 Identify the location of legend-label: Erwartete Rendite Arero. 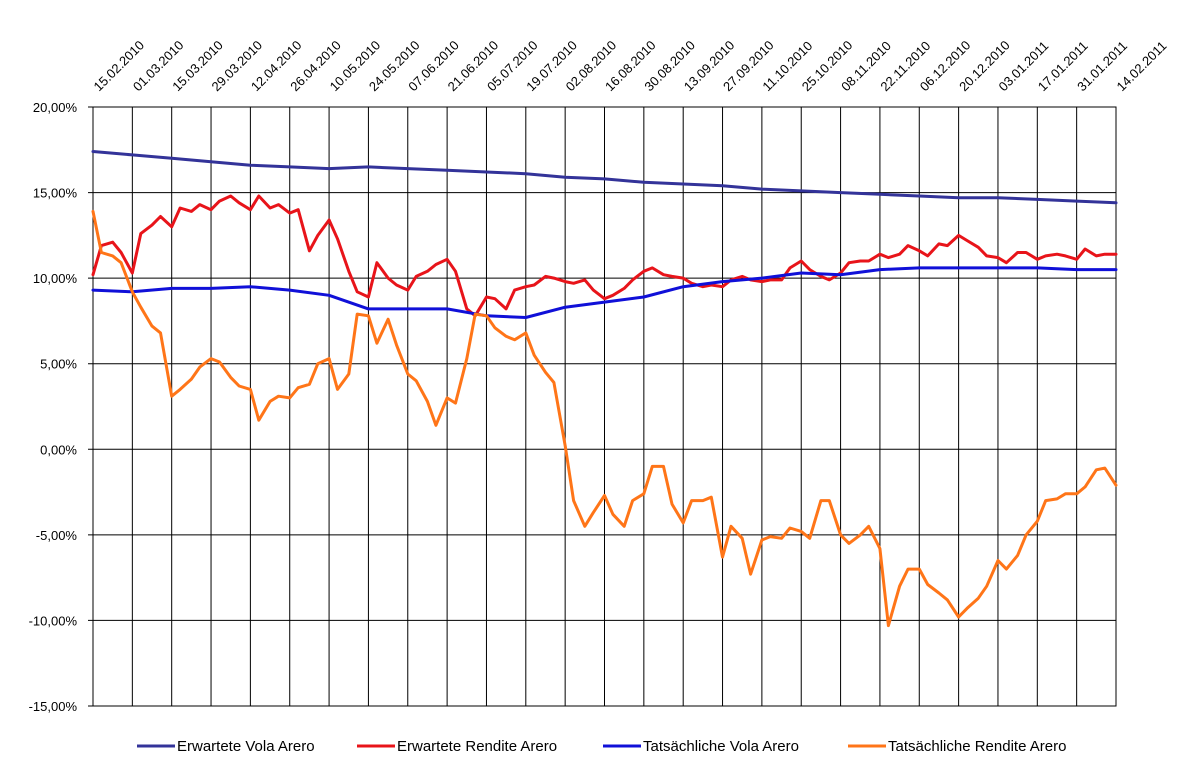
(477, 746).